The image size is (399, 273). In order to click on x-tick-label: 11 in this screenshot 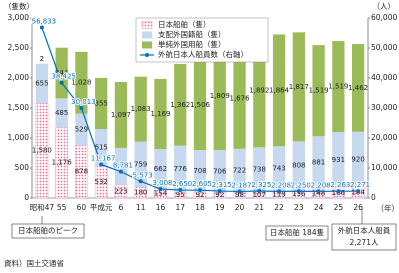, I will do `click(141, 207)`.